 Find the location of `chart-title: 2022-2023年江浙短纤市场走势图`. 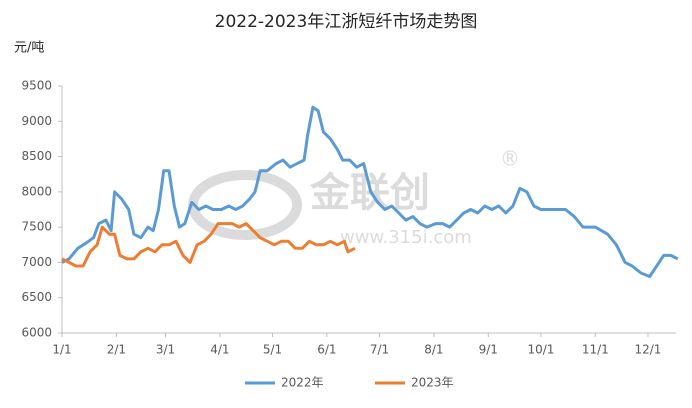

chart-title: 2022-2023年江浙短纤市场走势图 is located at coordinates (346, 22).